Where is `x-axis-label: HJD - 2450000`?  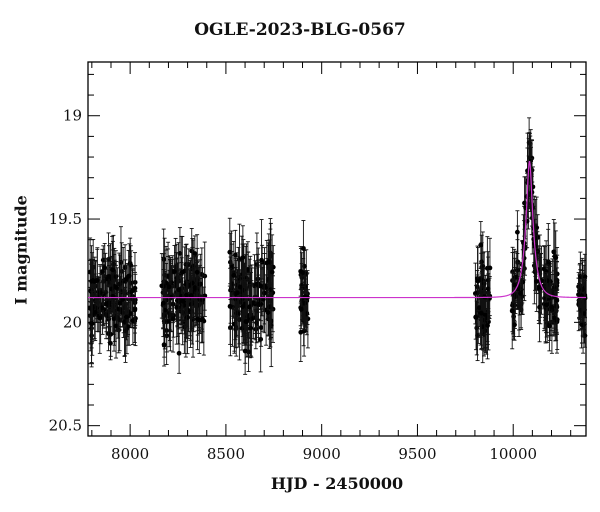
x-axis-label: HJD - 2450000 is located at coordinates (337, 483).